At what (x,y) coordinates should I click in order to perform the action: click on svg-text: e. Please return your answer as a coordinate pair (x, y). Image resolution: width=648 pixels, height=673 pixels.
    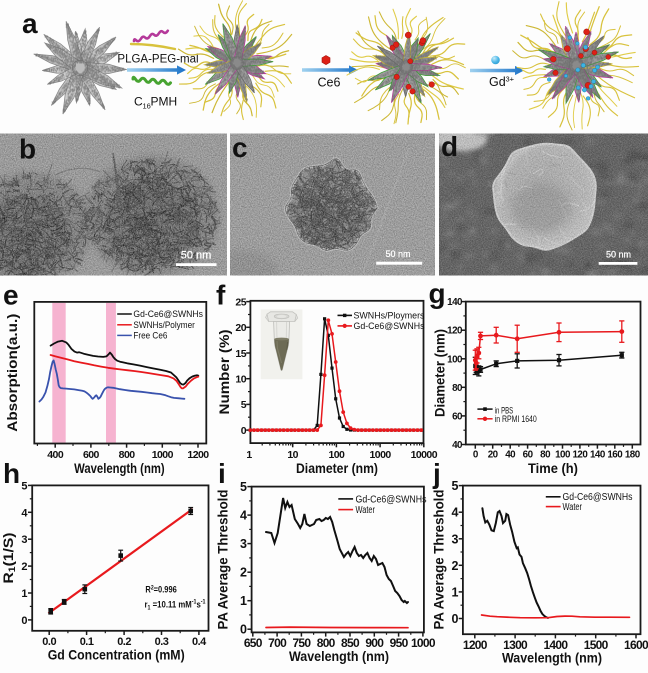
    Looking at the image, I should click on (11, 295).